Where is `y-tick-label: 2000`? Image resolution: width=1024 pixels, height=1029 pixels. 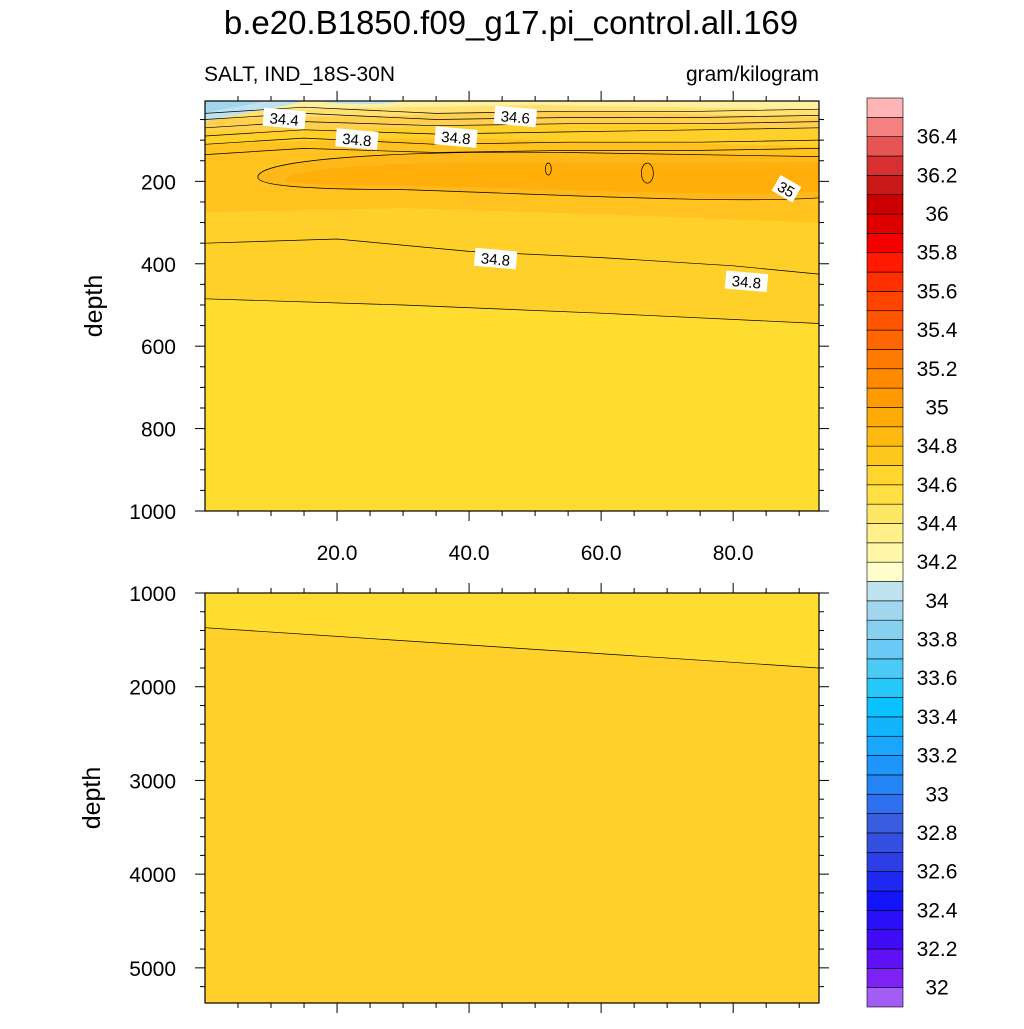 y-tick-label: 2000 is located at coordinates (152, 688).